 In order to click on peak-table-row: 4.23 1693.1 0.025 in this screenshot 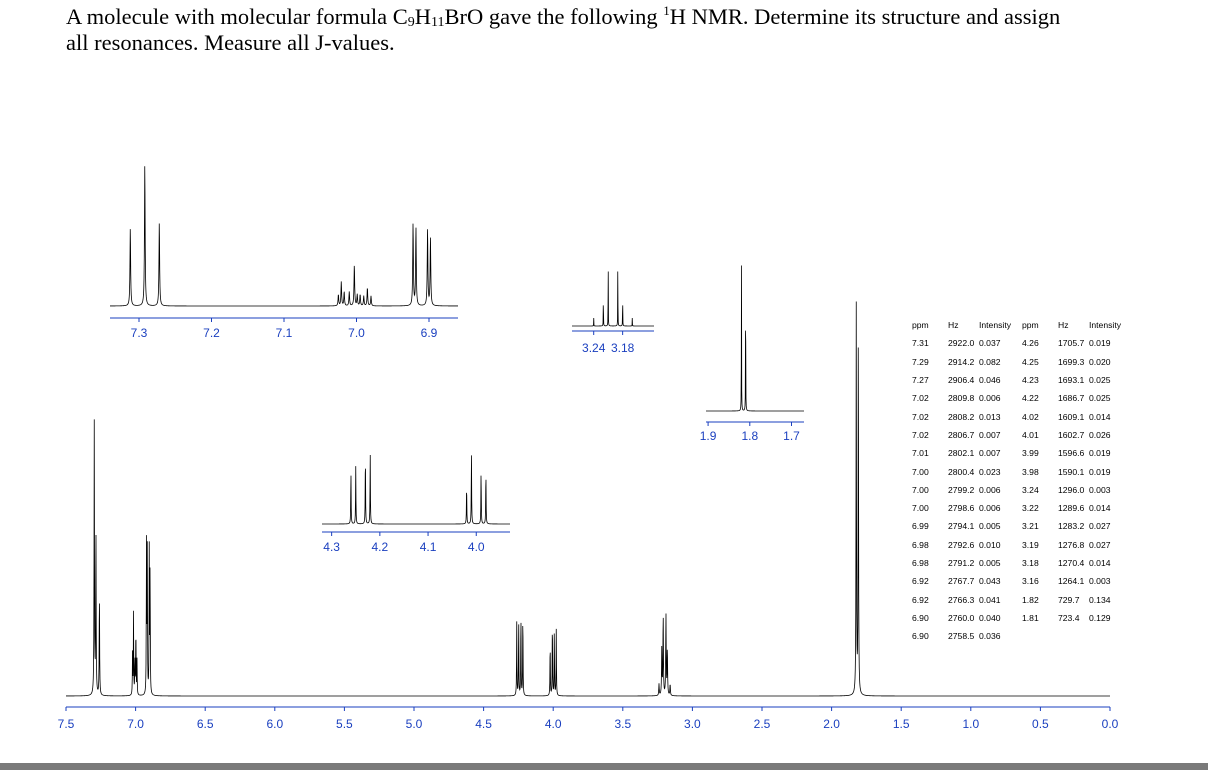, I will do `click(1078, 380)`.